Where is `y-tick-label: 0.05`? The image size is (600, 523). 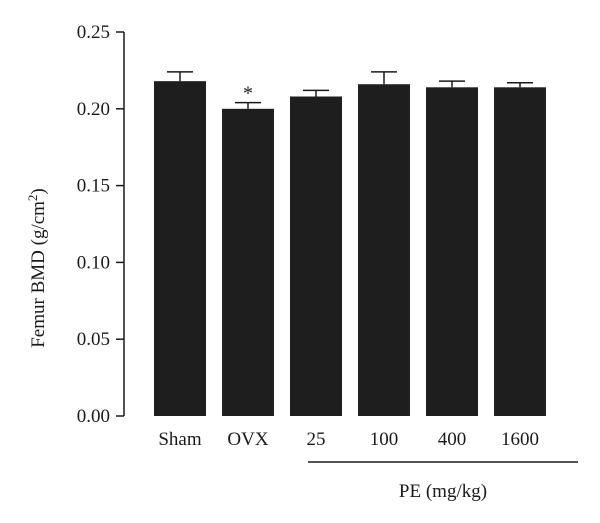 y-tick-label: 0.05 is located at coordinates (93, 339).